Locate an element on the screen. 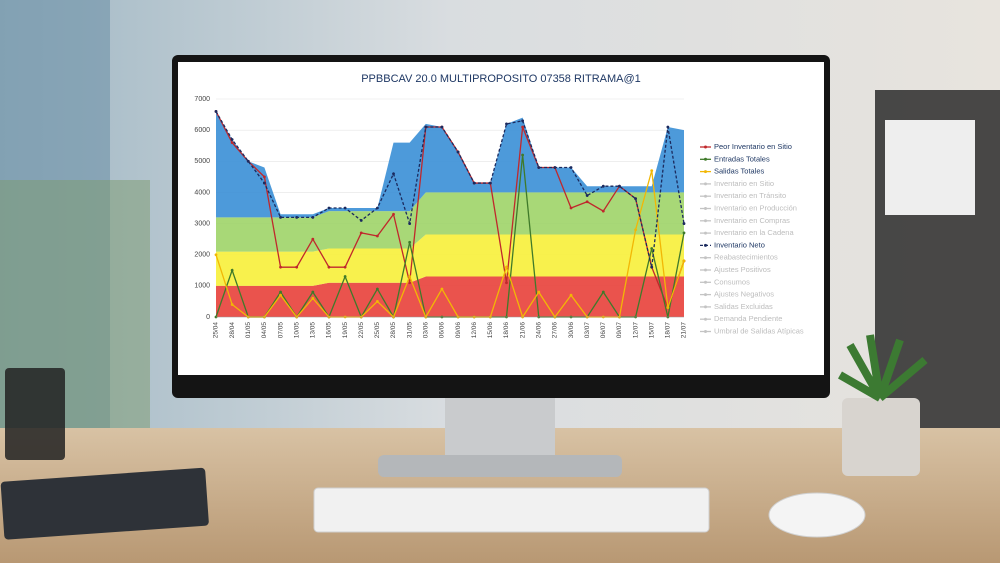  notebook is located at coordinates (104, 503).